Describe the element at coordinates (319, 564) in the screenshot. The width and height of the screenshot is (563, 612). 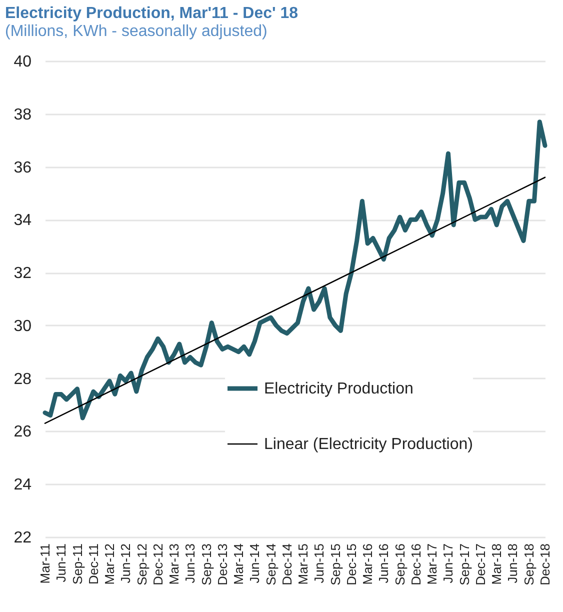
I see `x-tick-label: Jun-15` at that location.